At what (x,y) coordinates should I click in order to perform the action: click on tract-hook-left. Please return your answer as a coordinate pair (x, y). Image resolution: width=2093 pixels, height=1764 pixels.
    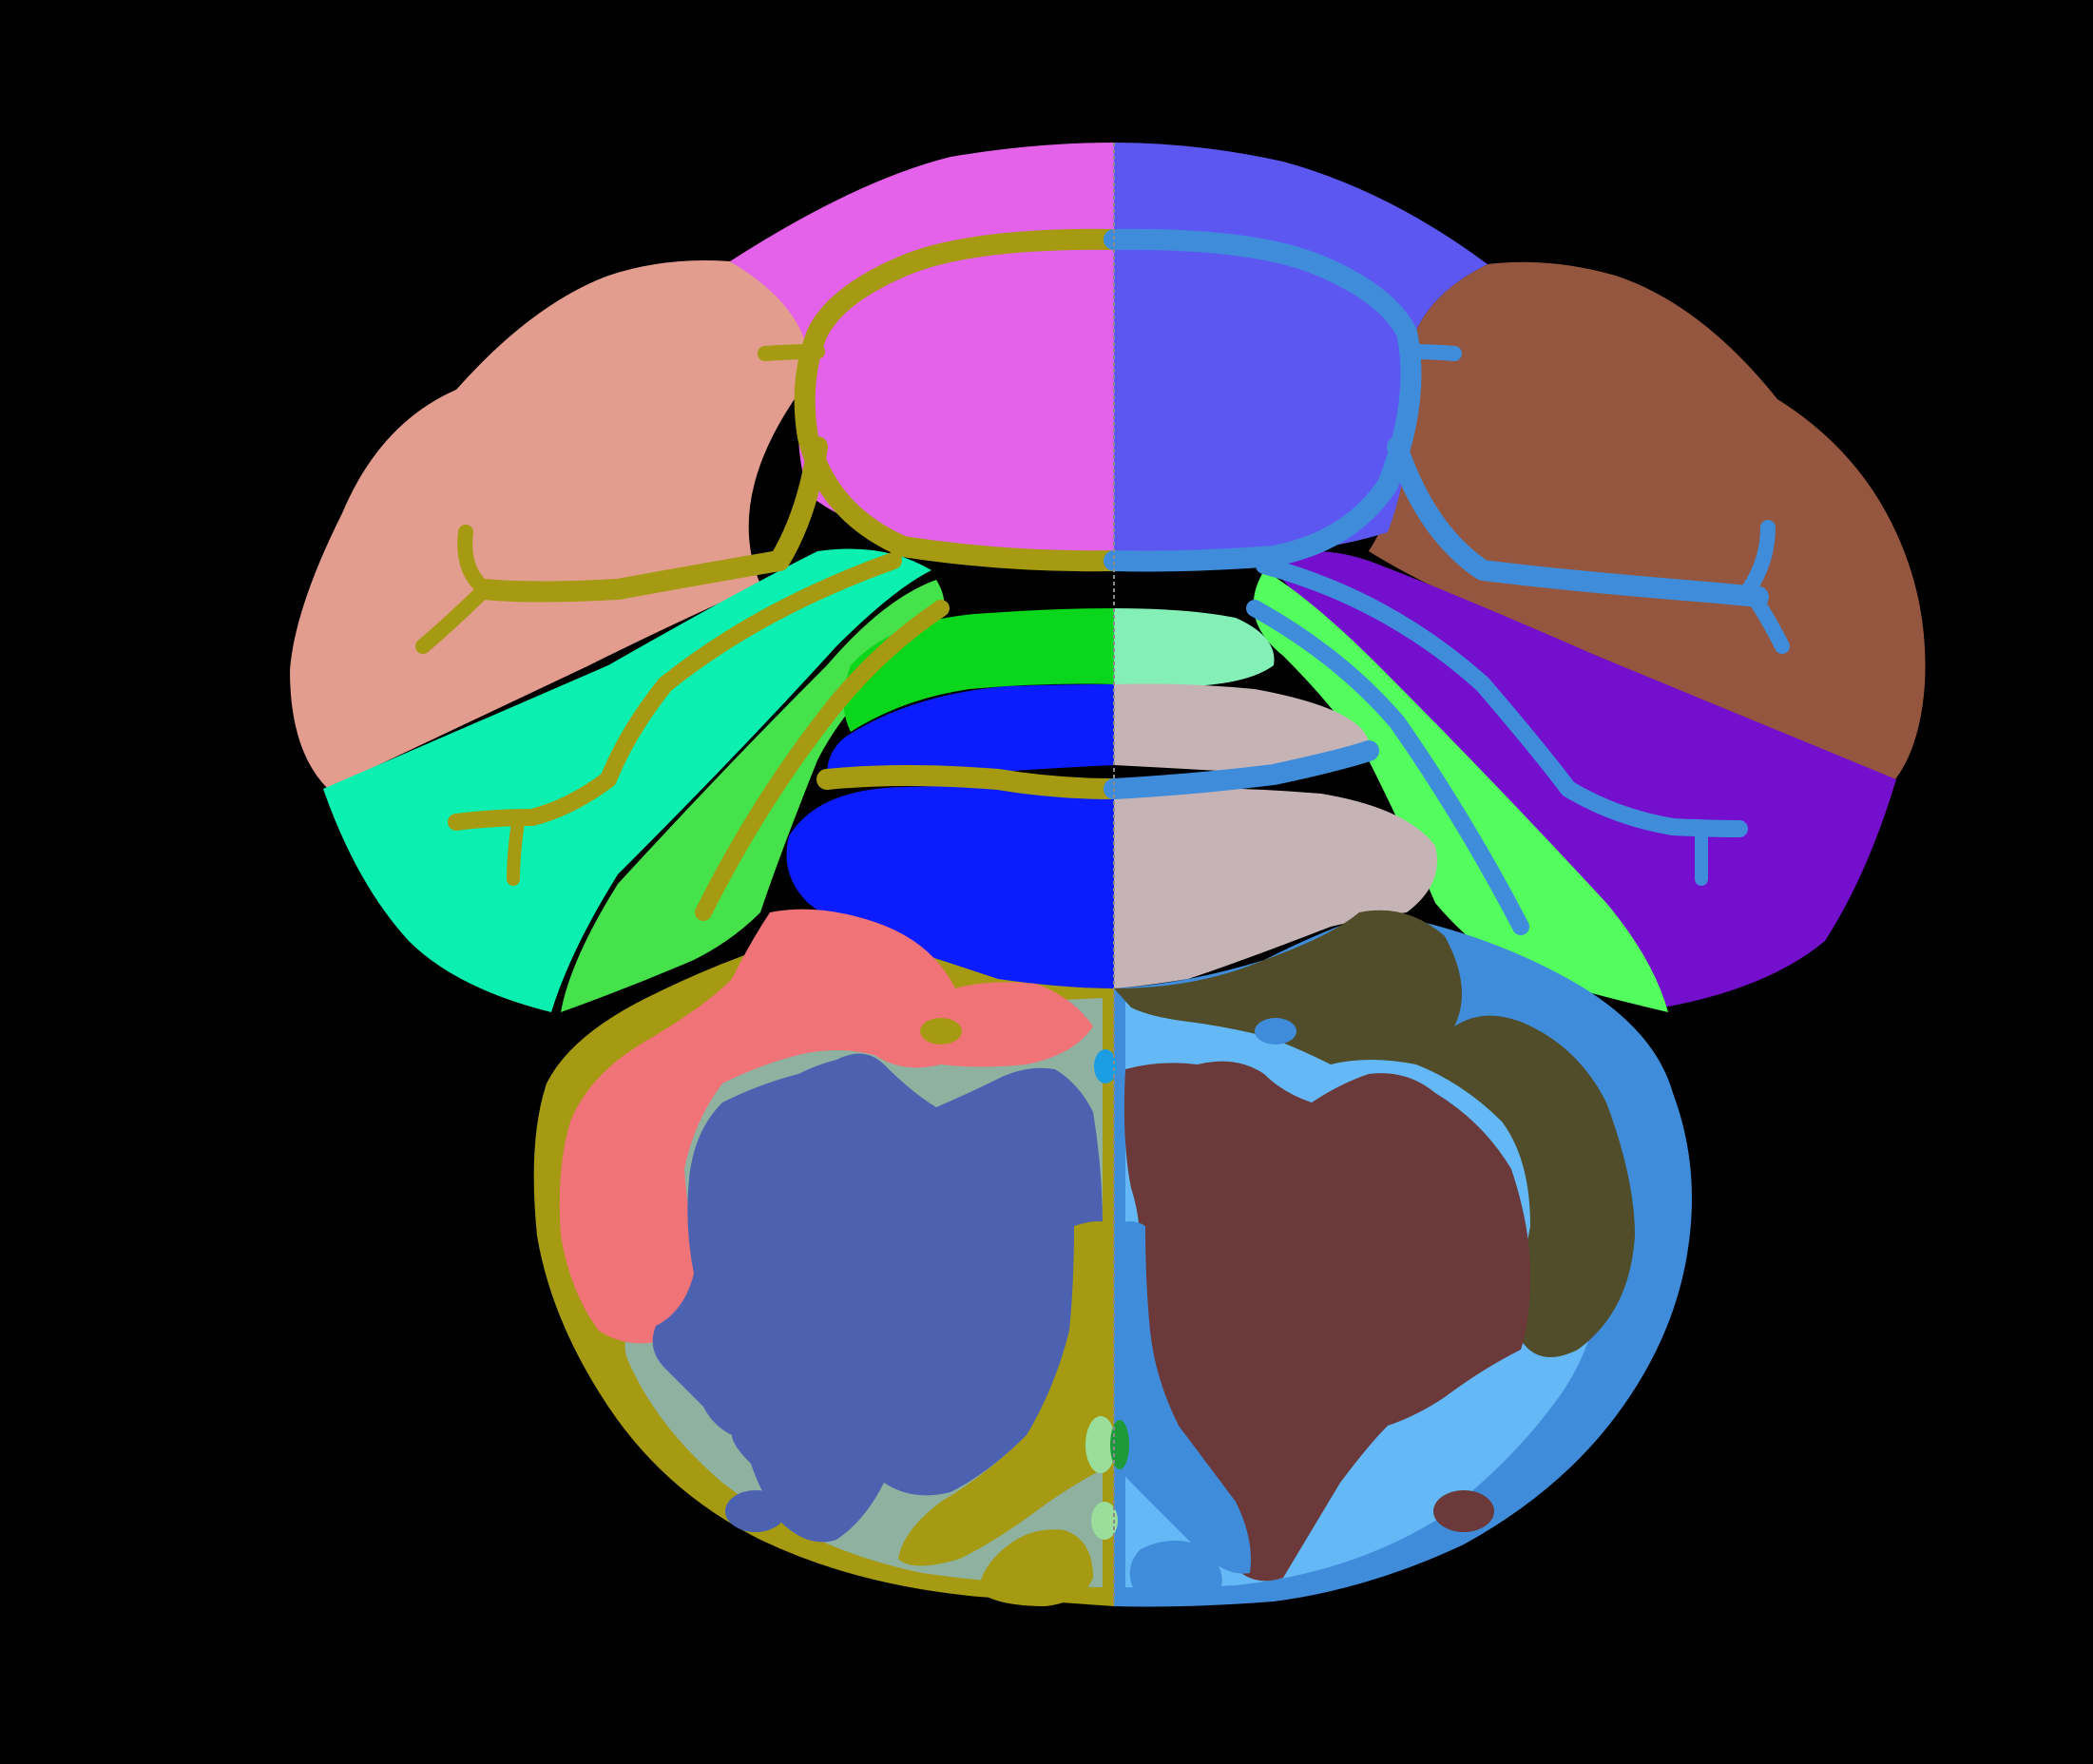
    Looking at the image, I should click on (453, 589).